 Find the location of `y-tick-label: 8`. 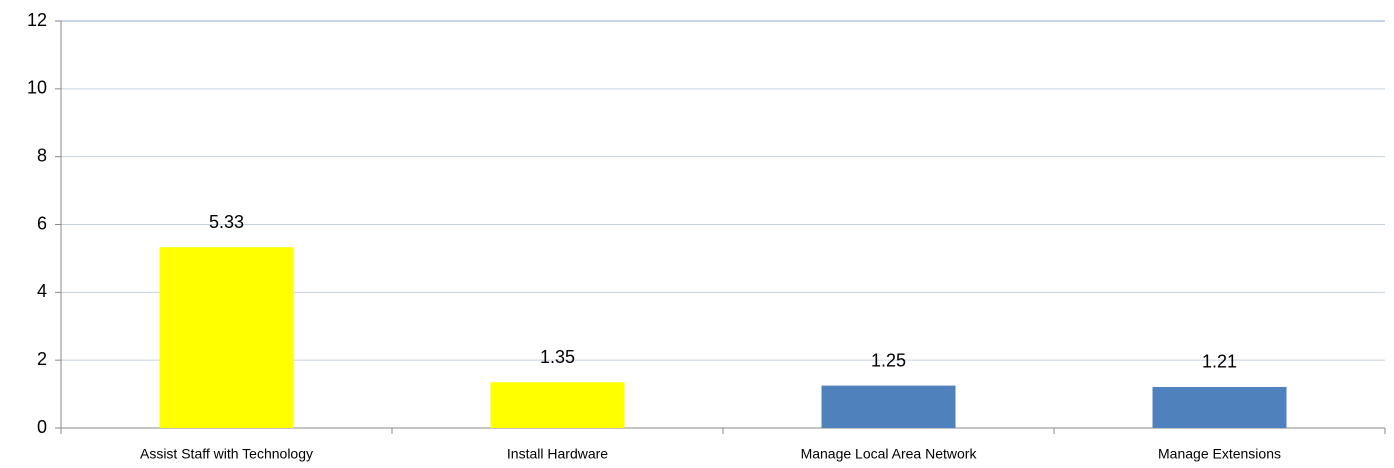

y-tick-label: 8 is located at coordinates (42, 155).